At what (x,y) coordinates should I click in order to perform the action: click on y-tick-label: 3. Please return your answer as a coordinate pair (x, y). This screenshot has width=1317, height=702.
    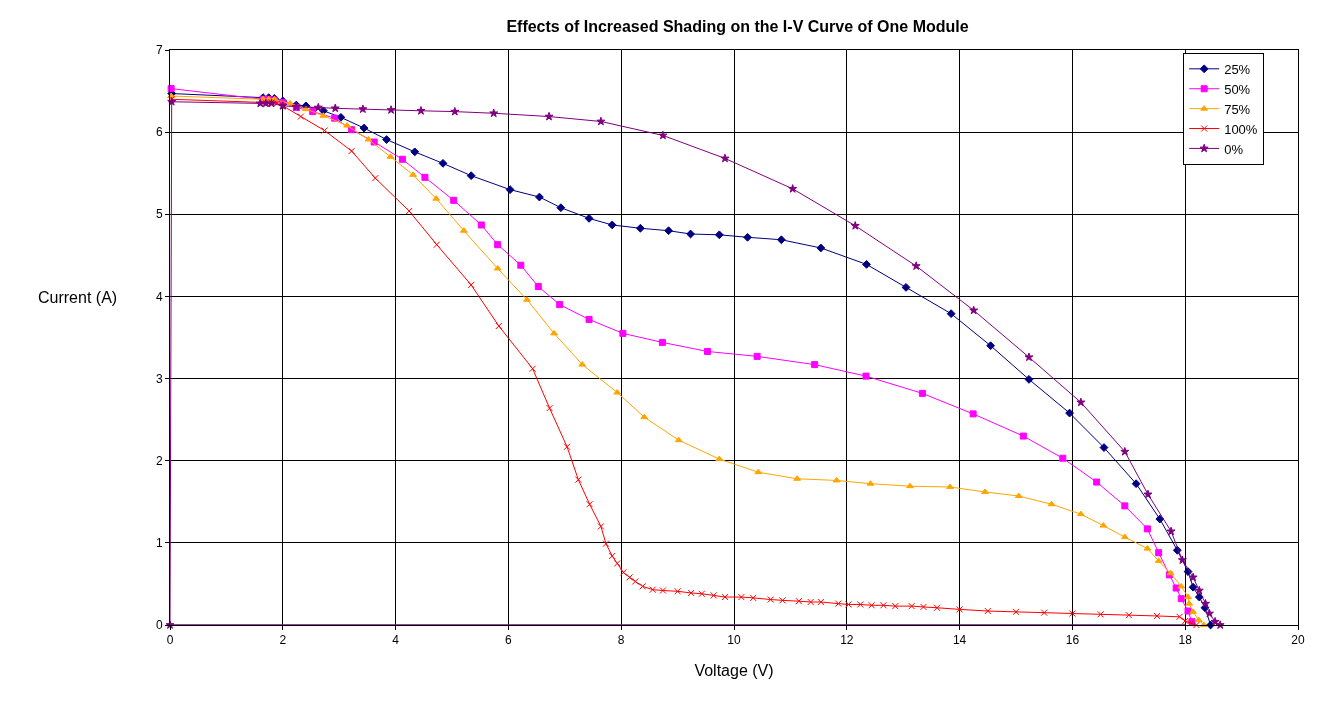
    Looking at the image, I should click on (159, 378).